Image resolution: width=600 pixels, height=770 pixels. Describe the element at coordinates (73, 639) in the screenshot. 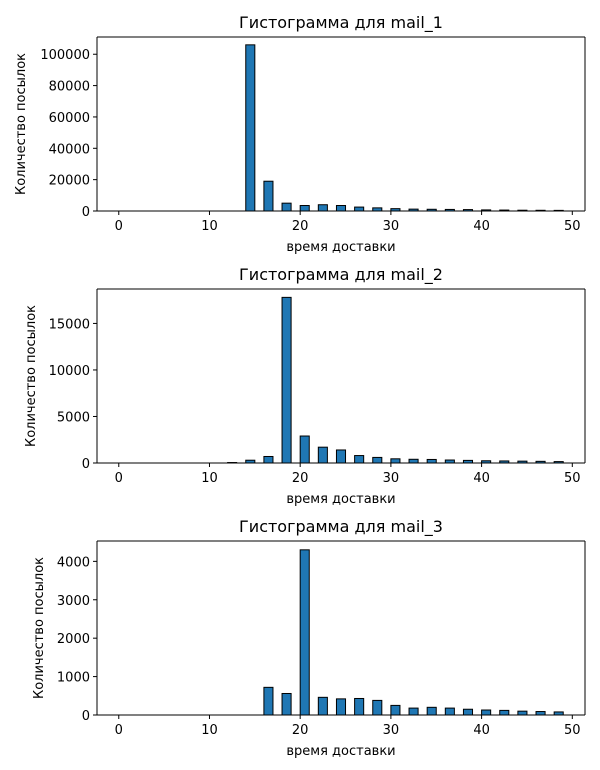

I see `y-tick-label: 2000` at that location.